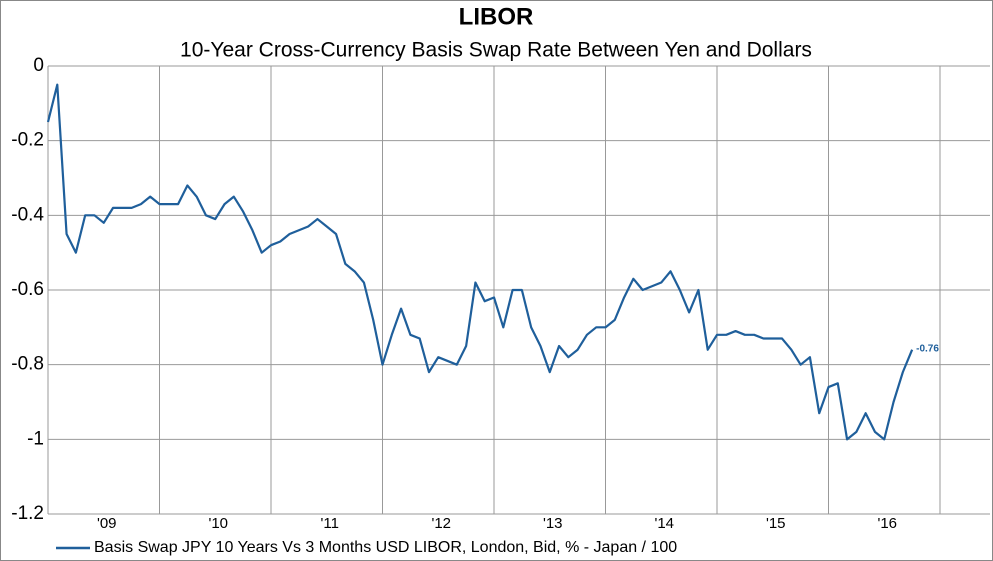 Image resolution: width=993 pixels, height=561 pixels. What do you see at coordinates (664, 523) in the screenshot?
I see `x-tick-label: '14` at bounding box center [664, 523].